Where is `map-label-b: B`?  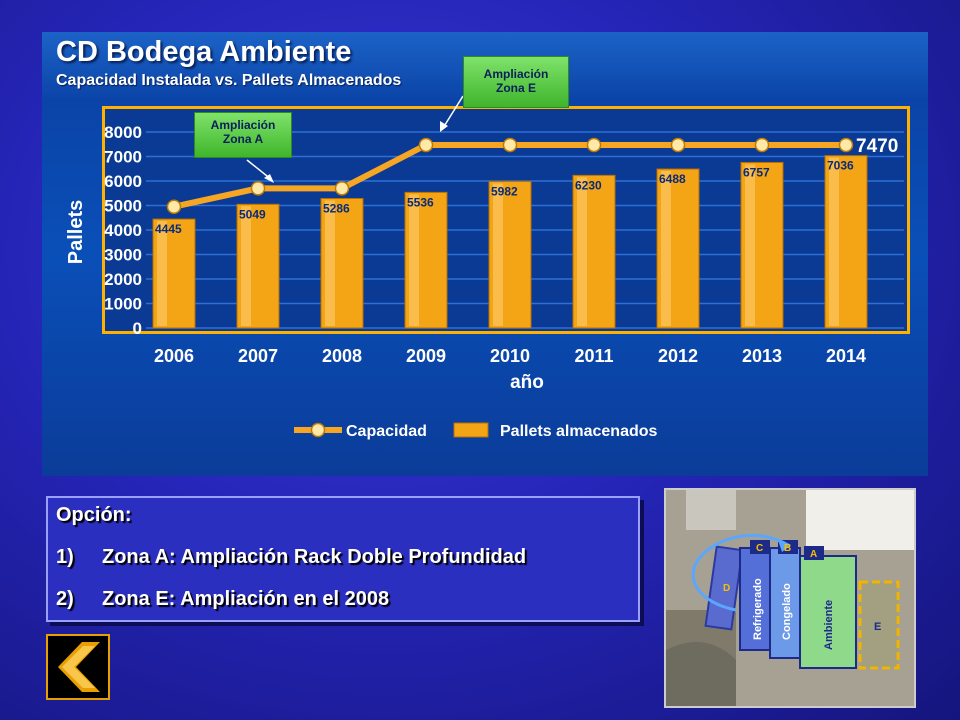 map-label-b: B is located at coordinates (787, 548).